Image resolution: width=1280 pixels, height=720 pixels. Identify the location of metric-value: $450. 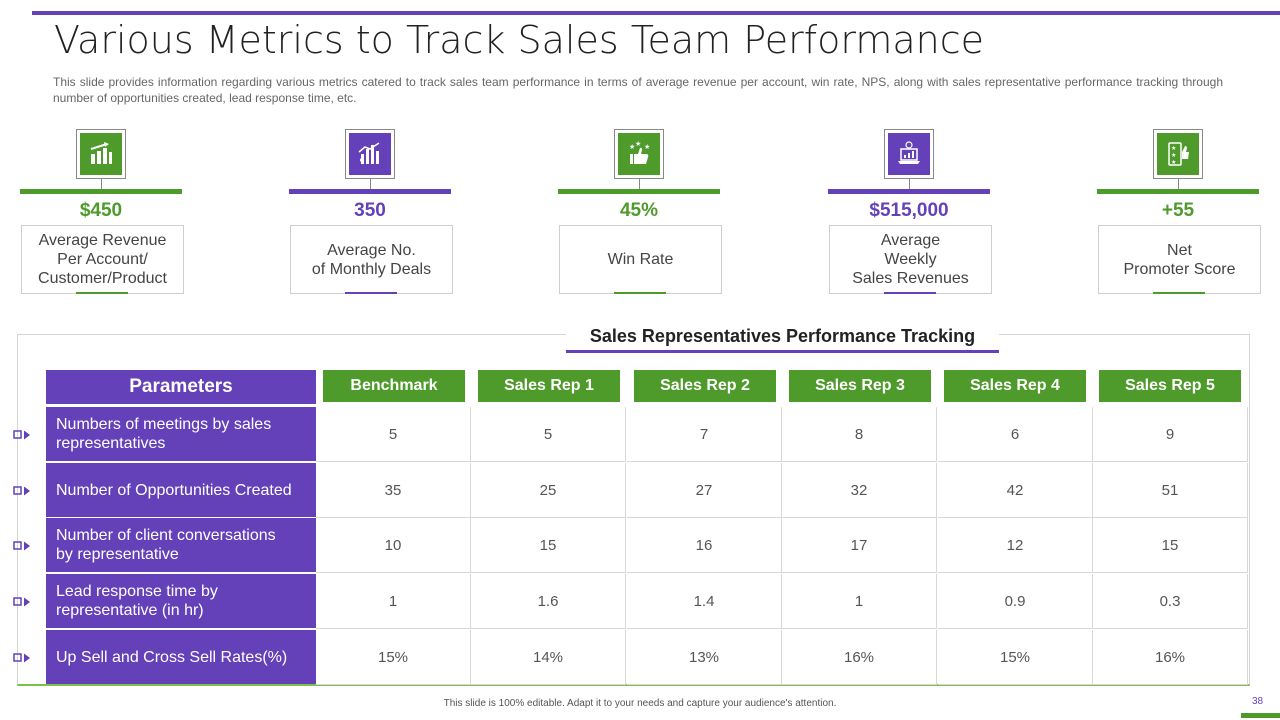
(101, 210).